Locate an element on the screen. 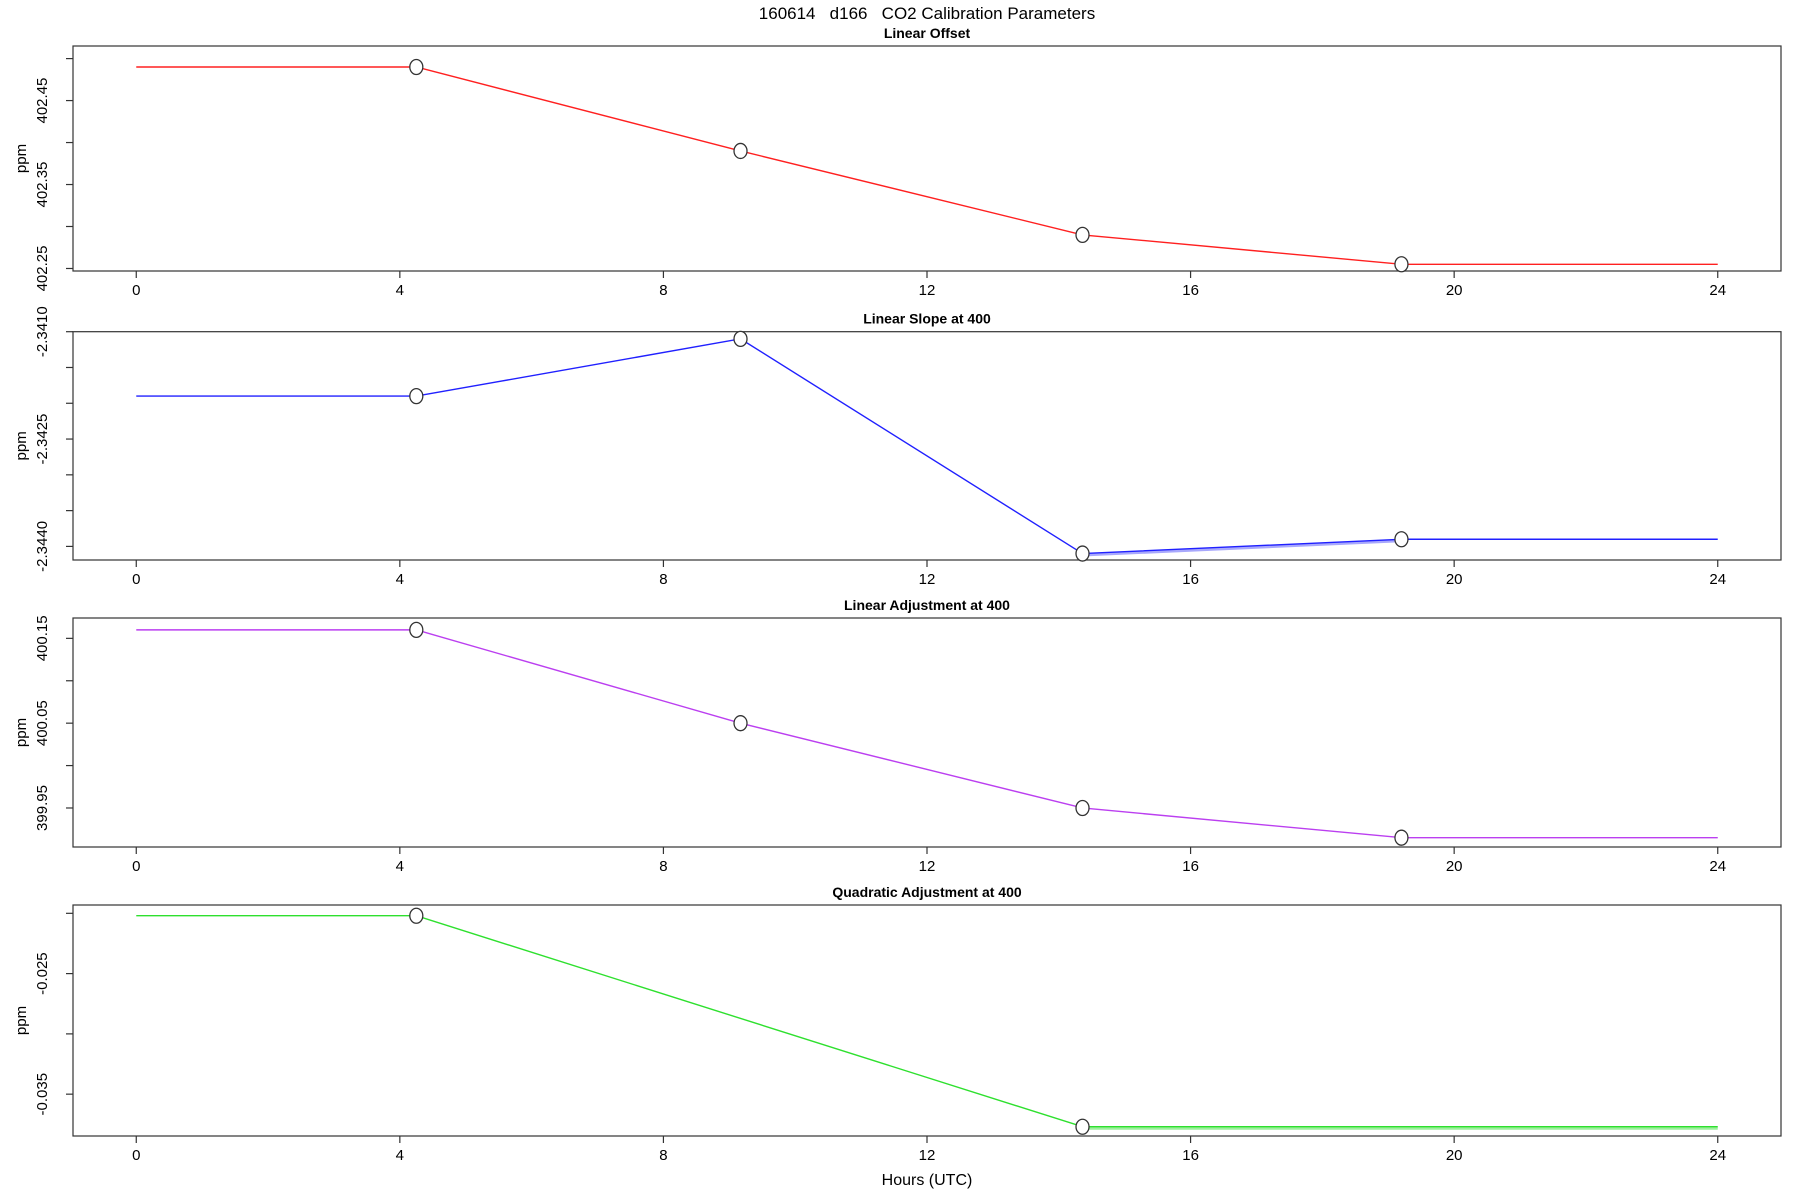  y-tick-label: -0.025 is located at coordinates (42, 973).